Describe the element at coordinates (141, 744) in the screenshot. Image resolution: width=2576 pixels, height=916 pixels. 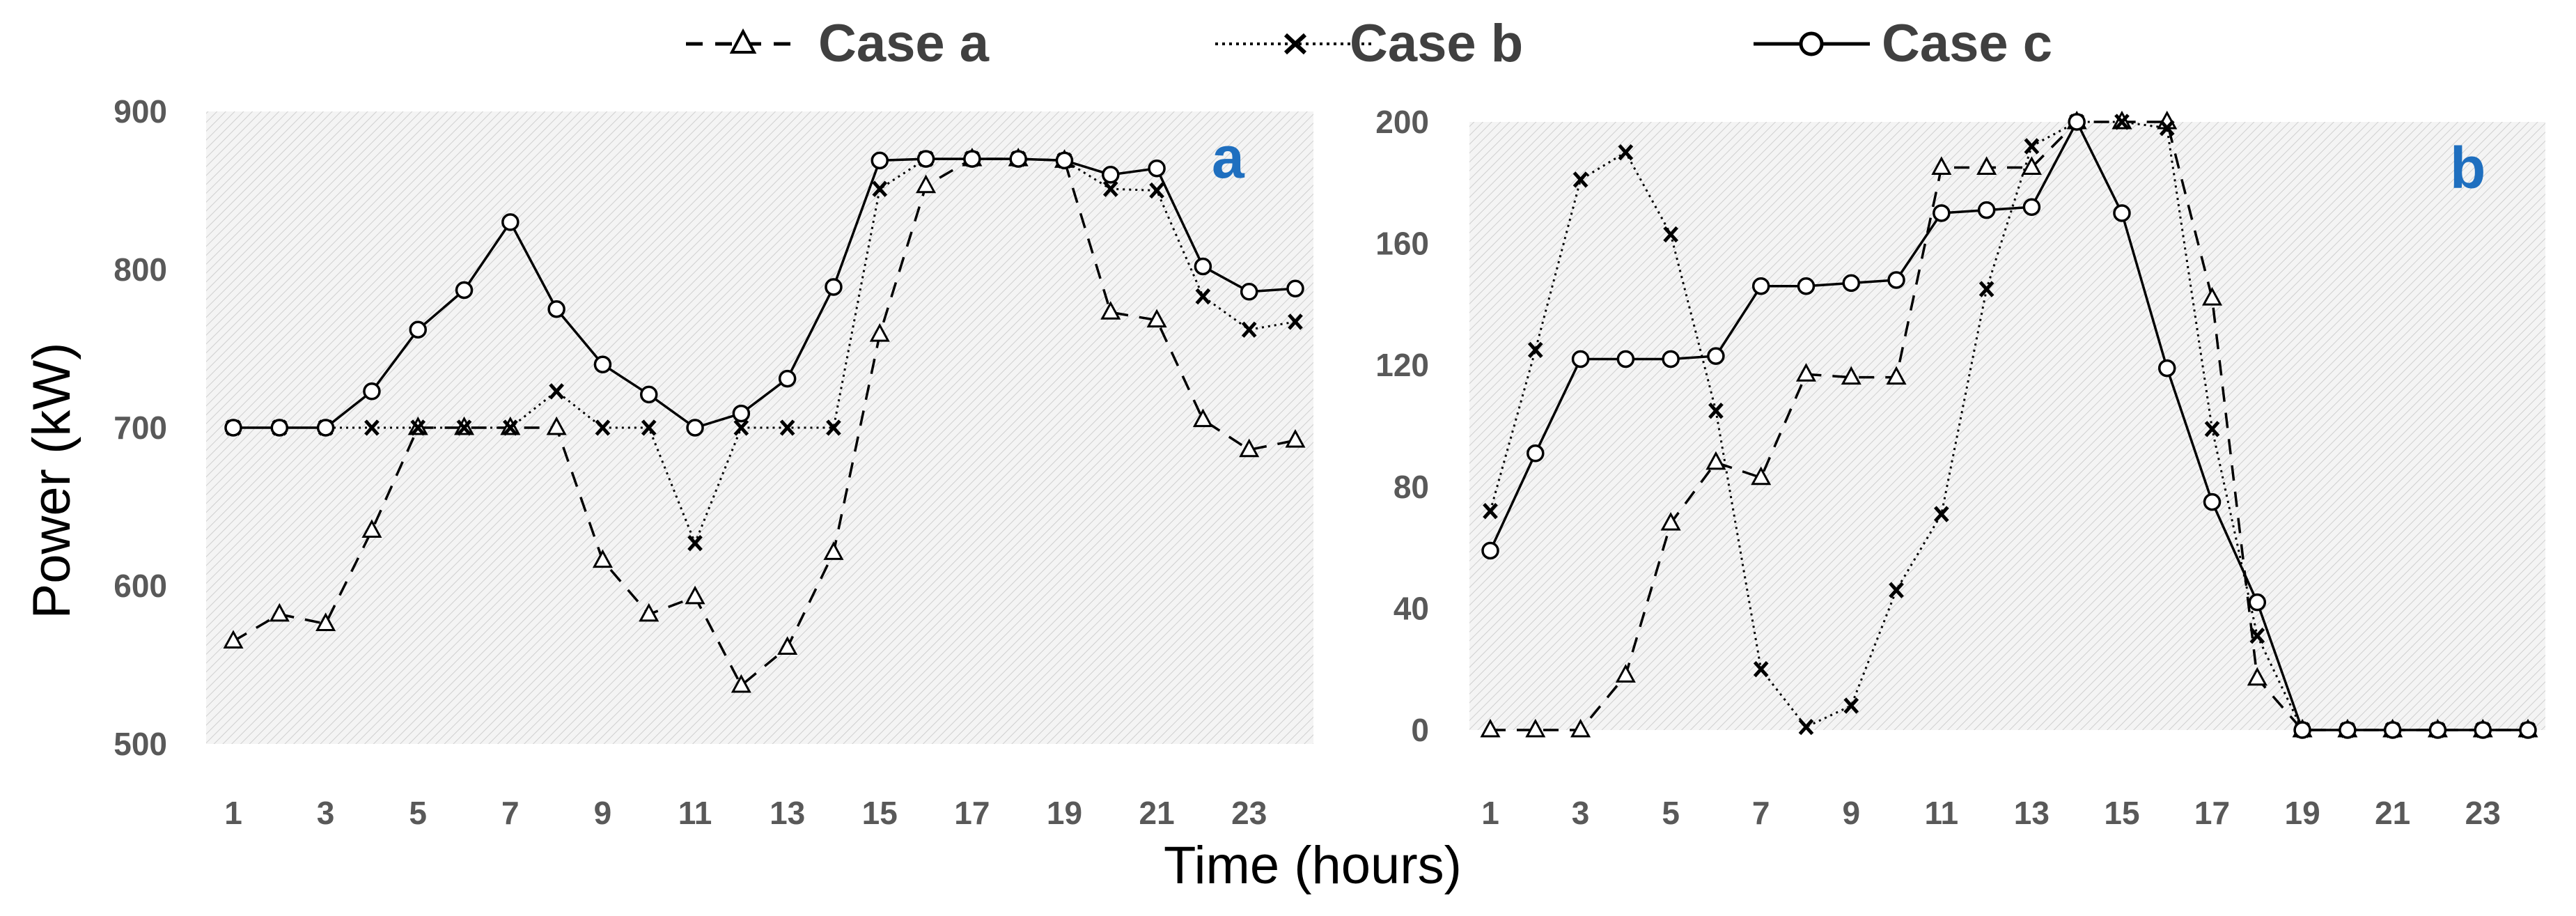
I see `y-tick-label: 500` at that location.